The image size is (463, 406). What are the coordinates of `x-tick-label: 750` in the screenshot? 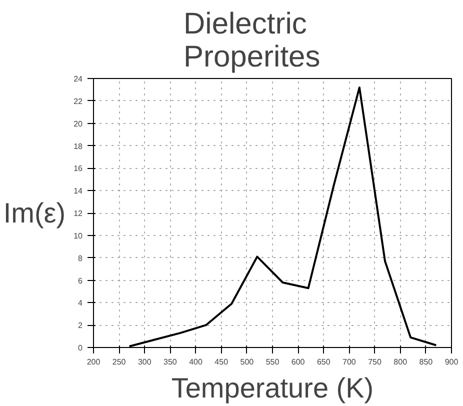 It's located at (375, 362).